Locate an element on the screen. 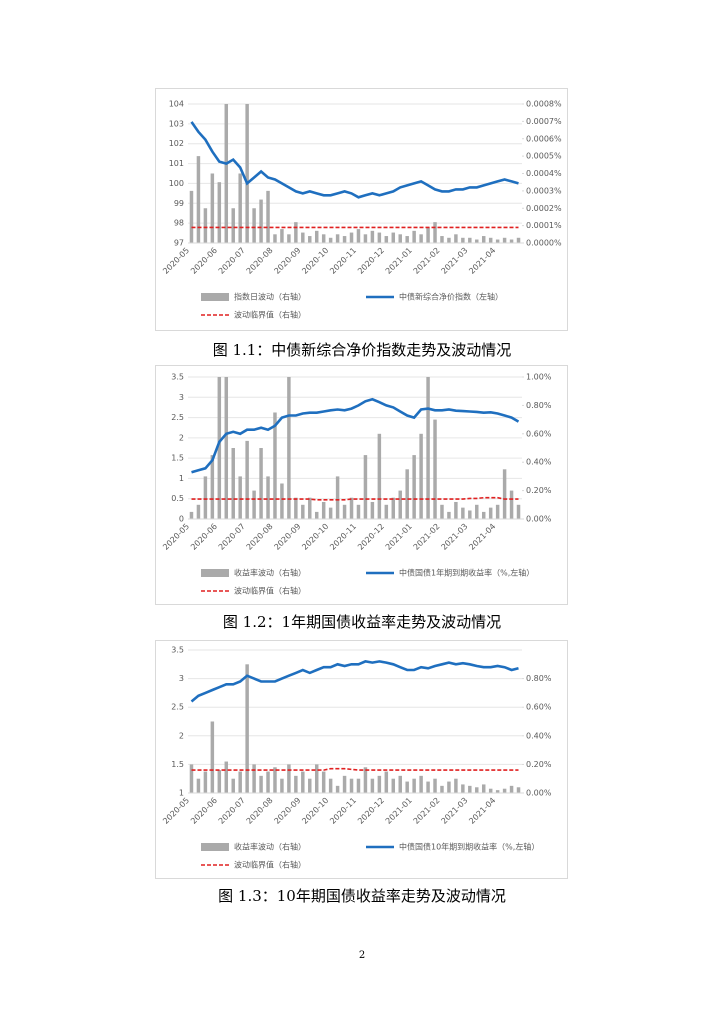 Image resolution: width=724 pixels, height=1024 pixels. y-tick-label: 104 is located at coordinates (176, 104).